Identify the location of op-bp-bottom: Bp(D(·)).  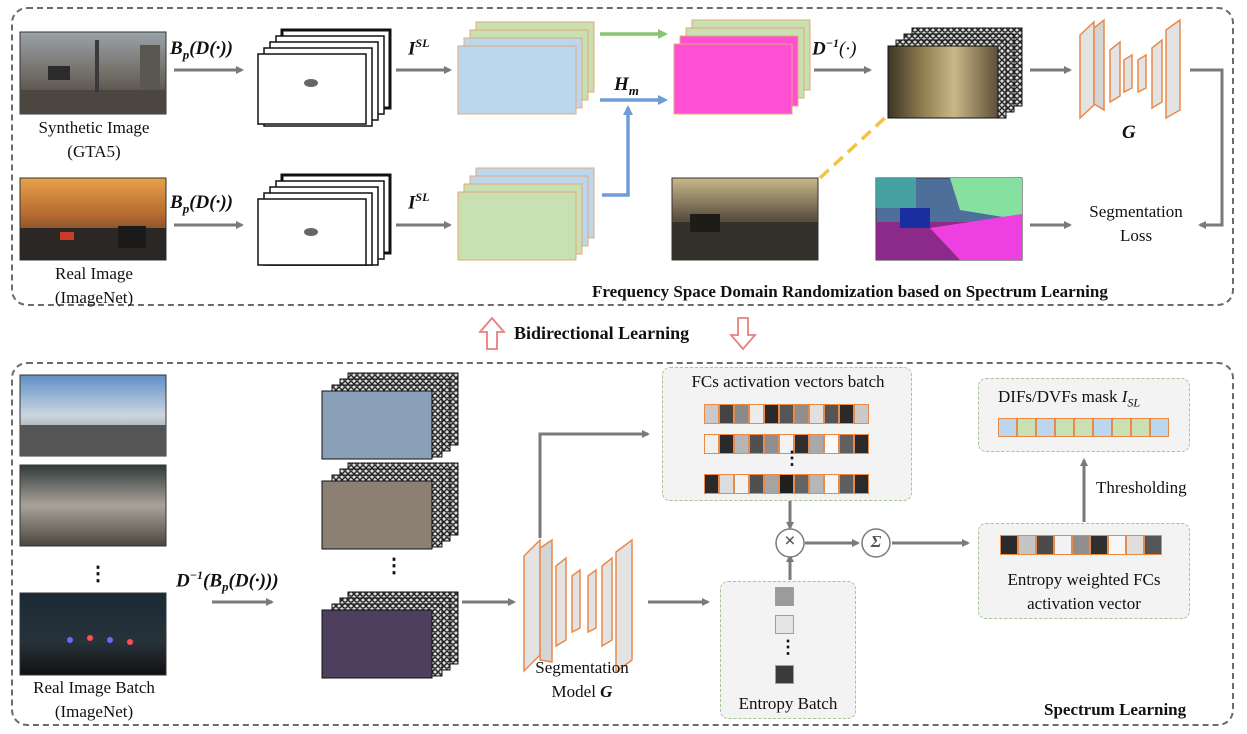
(201, 204).